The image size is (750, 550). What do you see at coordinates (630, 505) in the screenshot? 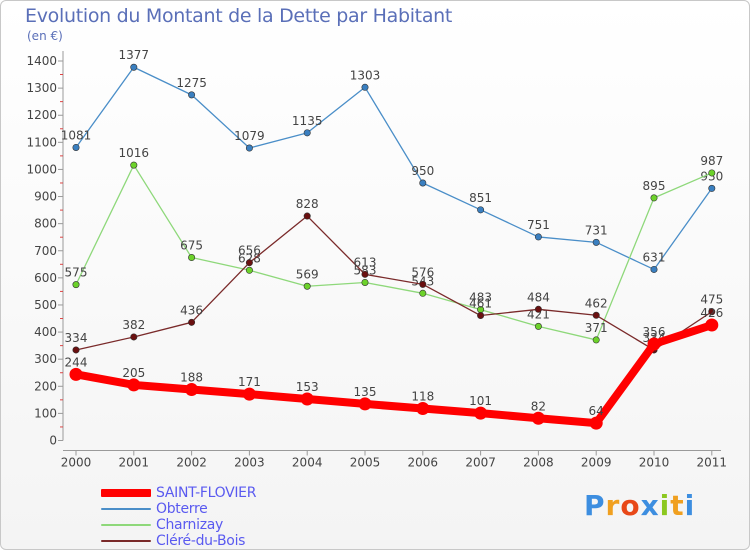
I see `brand-logo-letter: o` at bounding box center [630, 505].